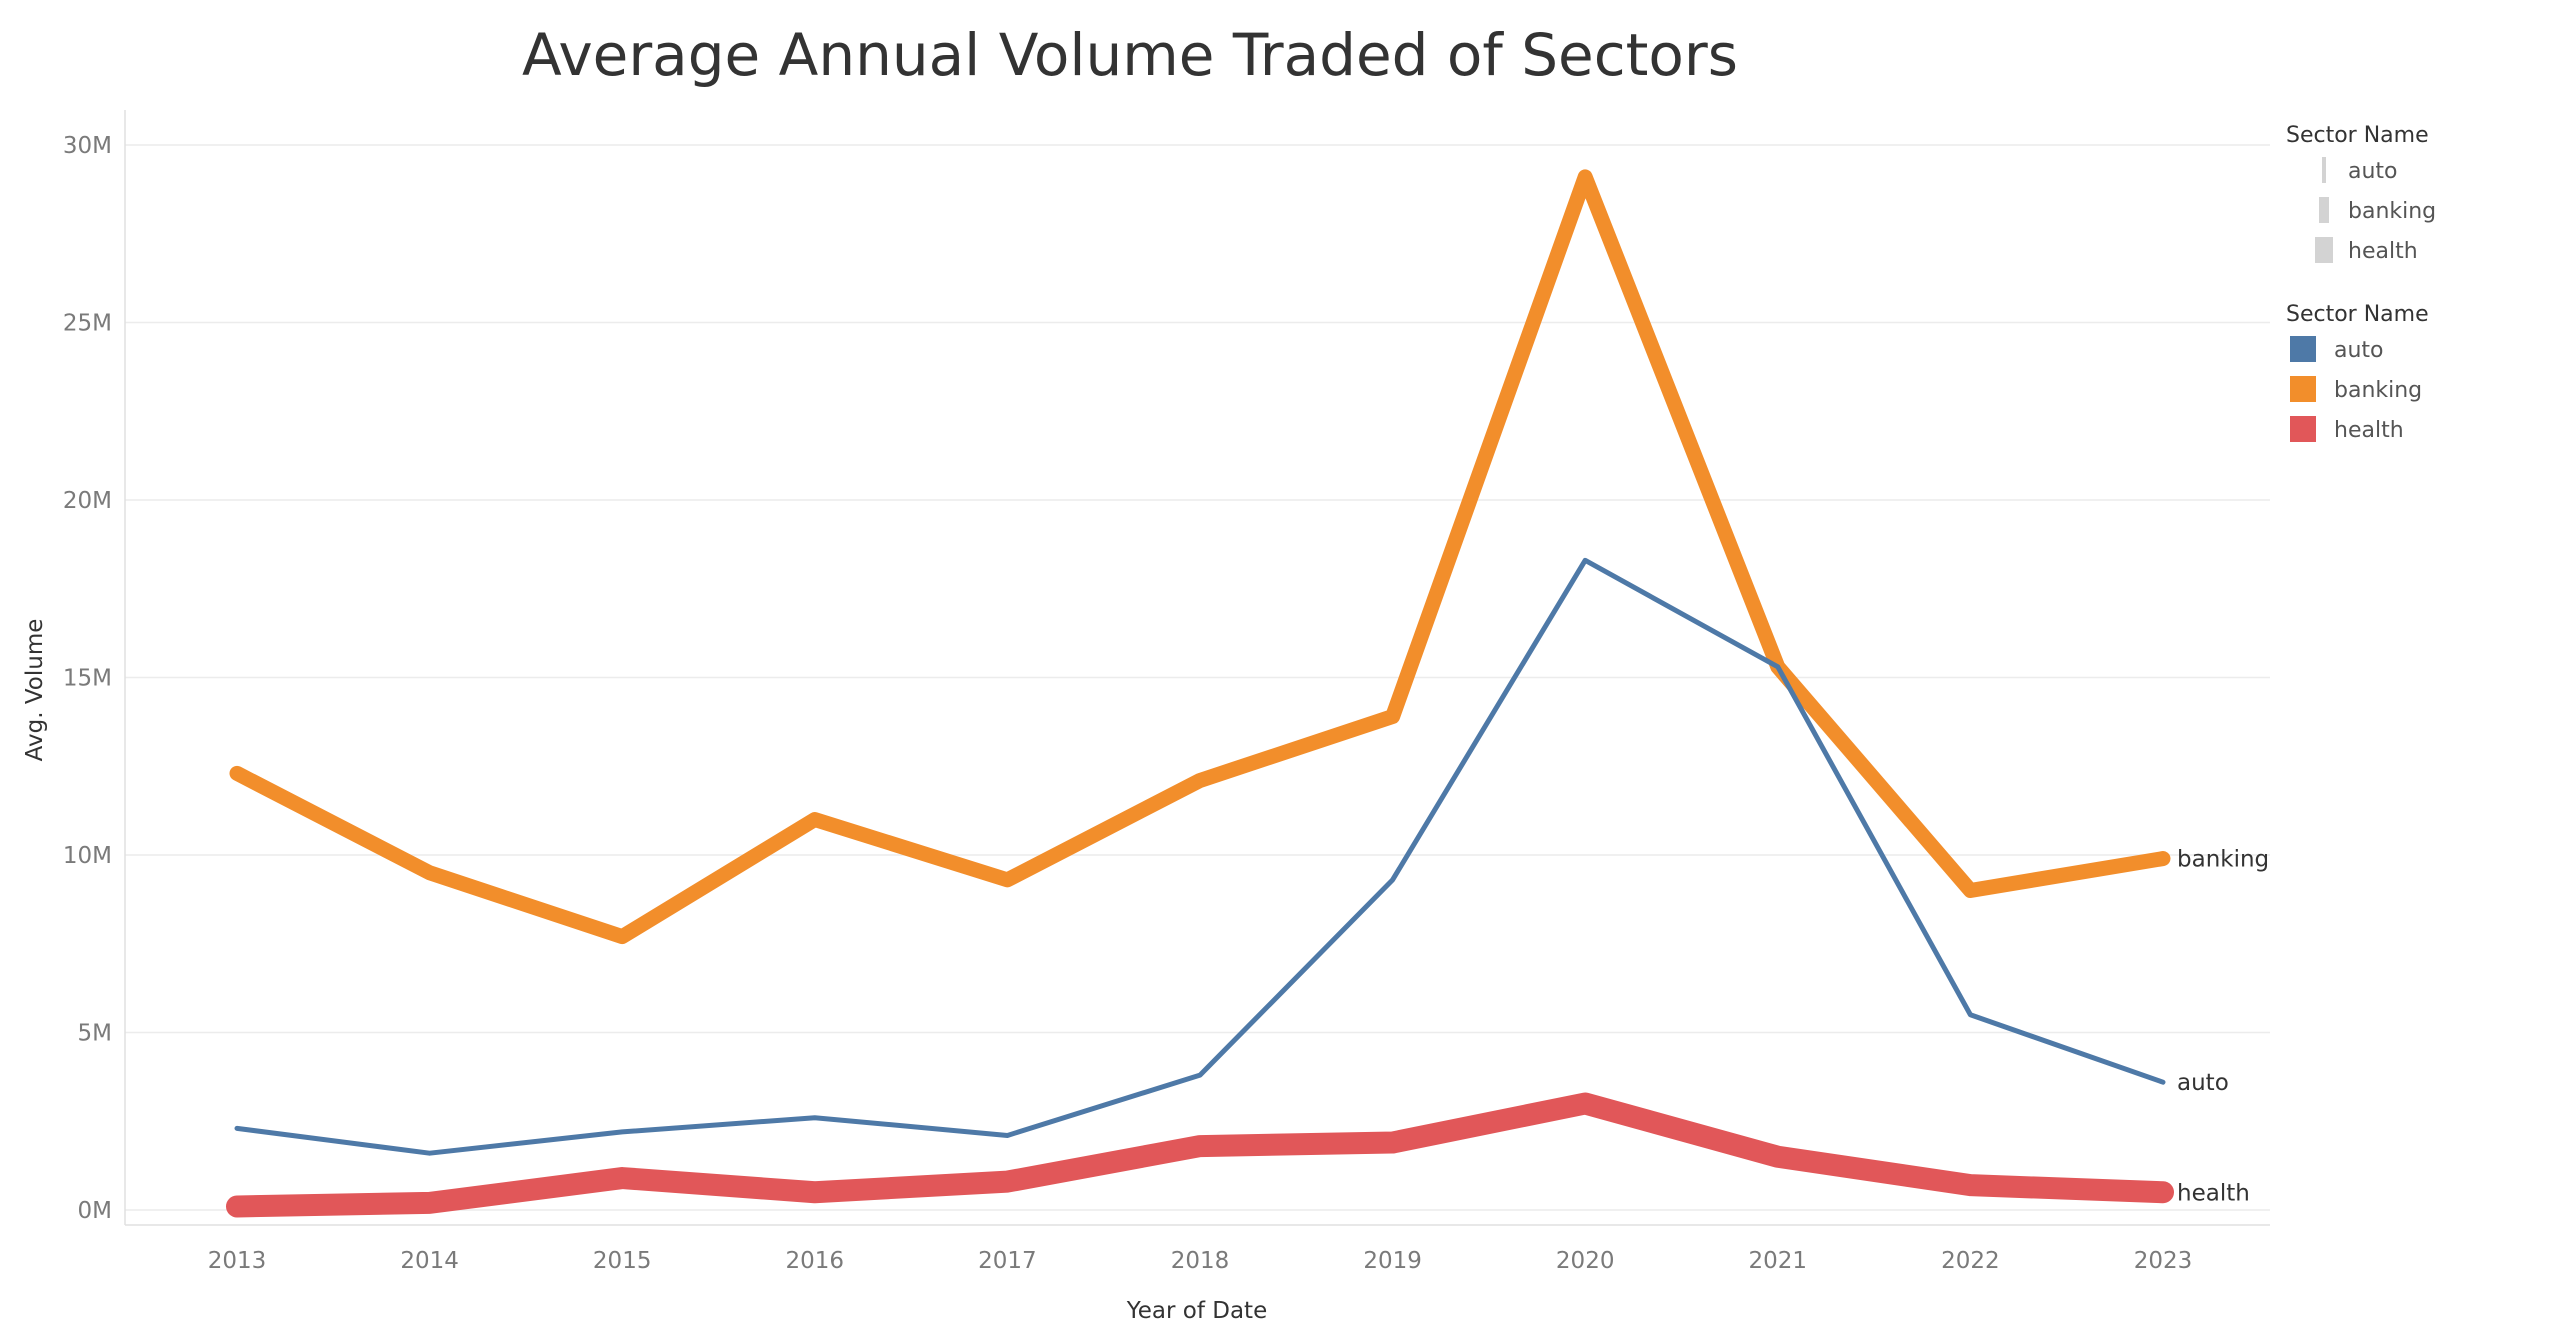  I want to click on y-axis-title: Avg. Volume, so click(35, 690).